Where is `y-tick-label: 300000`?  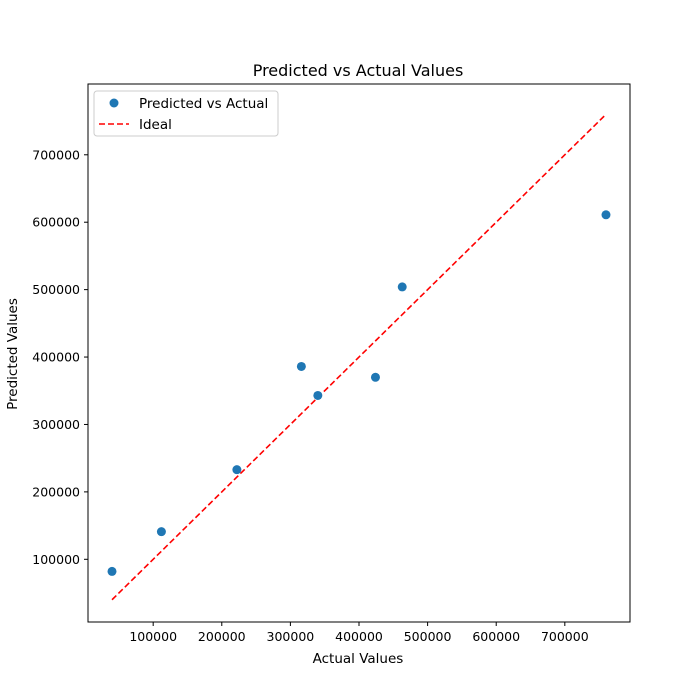 y-tick-label: 300000 is located at coordinates (56, 424).